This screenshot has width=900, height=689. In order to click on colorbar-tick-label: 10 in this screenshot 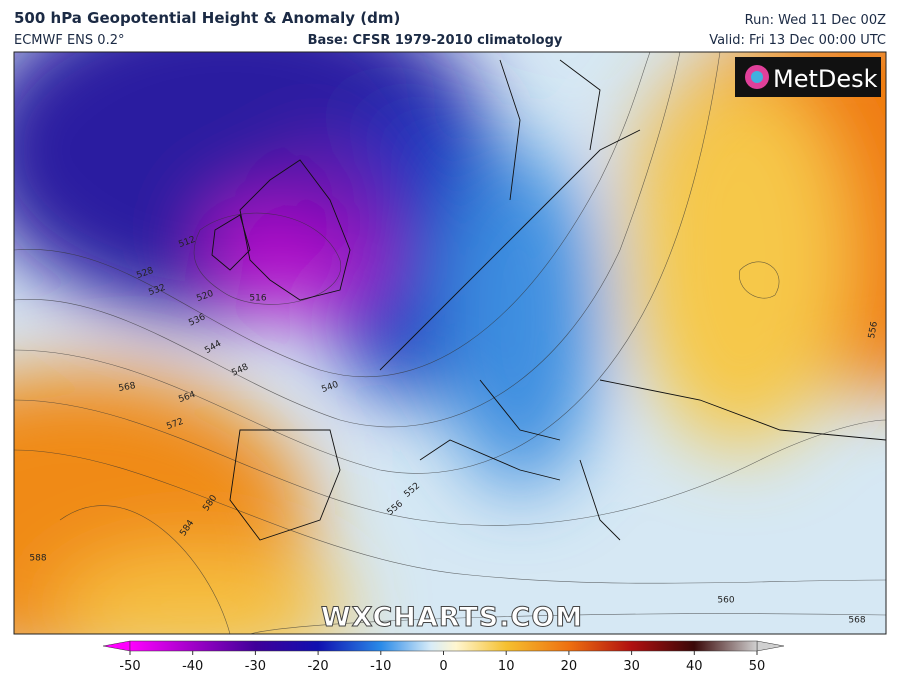, I will do `click(506, 666)`.